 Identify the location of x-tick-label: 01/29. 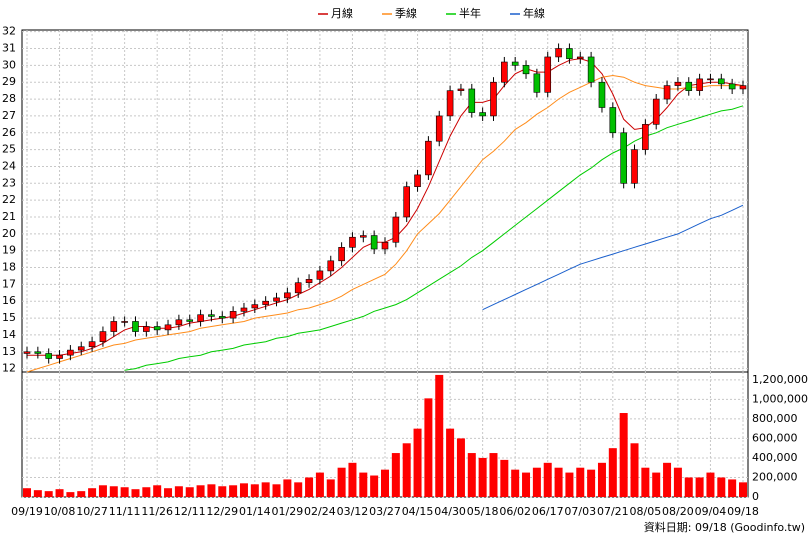
(288, 511).